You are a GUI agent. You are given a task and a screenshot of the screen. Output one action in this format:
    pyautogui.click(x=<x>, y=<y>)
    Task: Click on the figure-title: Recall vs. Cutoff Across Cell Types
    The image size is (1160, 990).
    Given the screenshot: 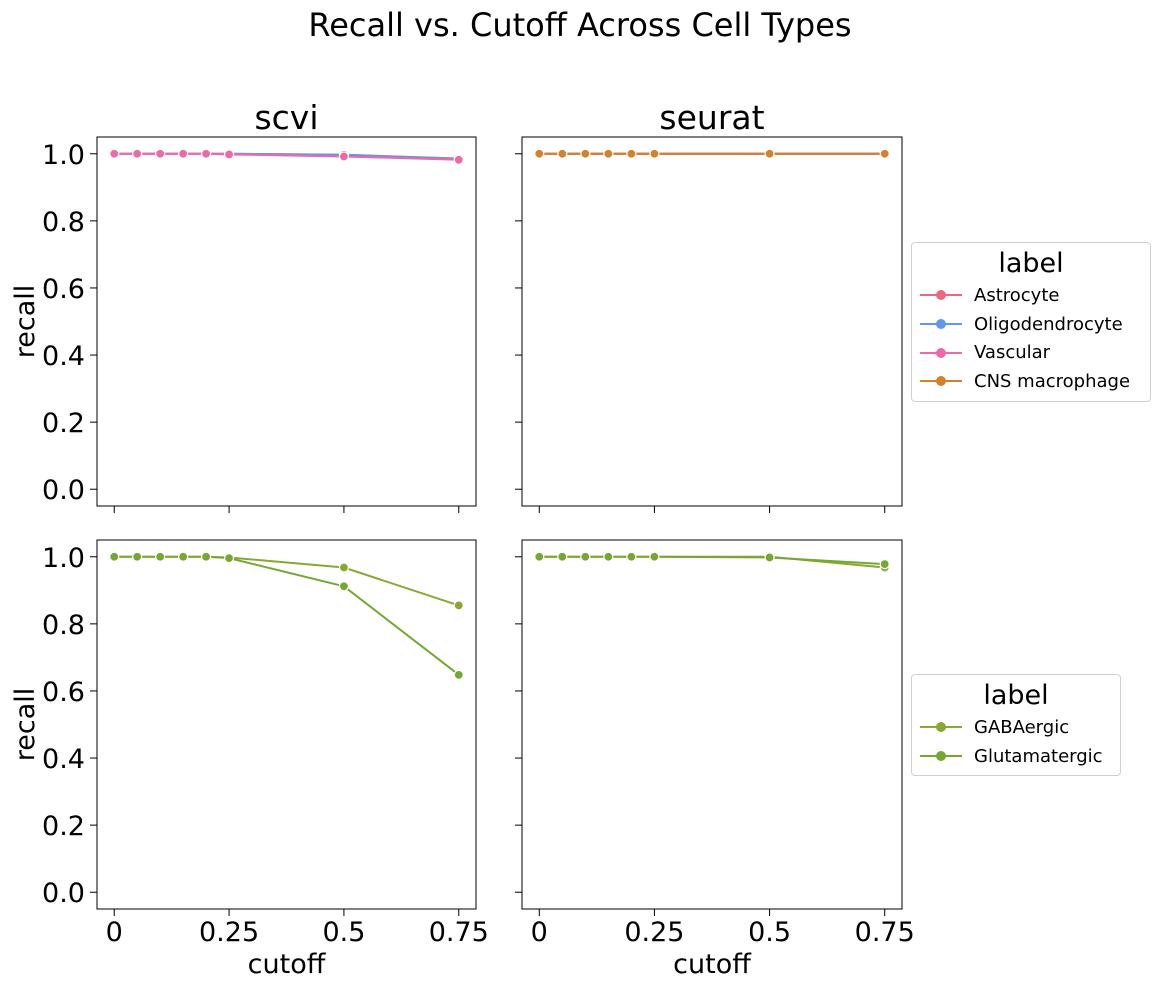 What is the action you would take?
    pyautogui.click(x=579, y=25)
    